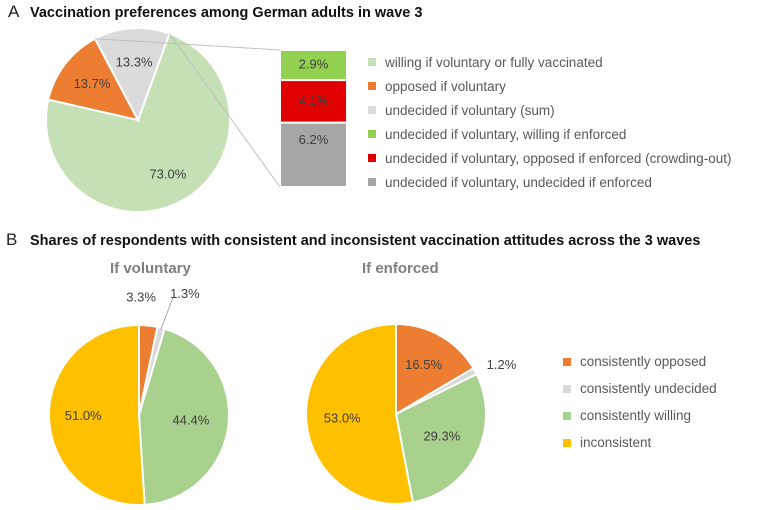 This screenshot has height=510, width=762. I want to click on panel-b-enforced-pie-slice-consistently-willing, so click(440, 438).